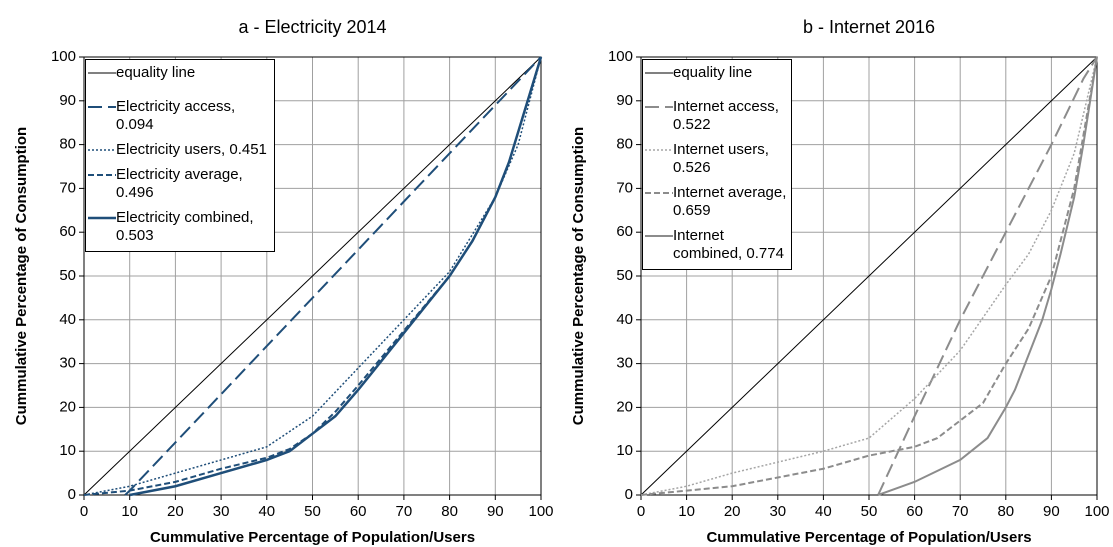 This screenshot has height=547, width=1113. What do you see at coordinates (726, 115) in the screenshot?
I see `legend-label: Internet access, 0.522` at bounding box center [726, 115].